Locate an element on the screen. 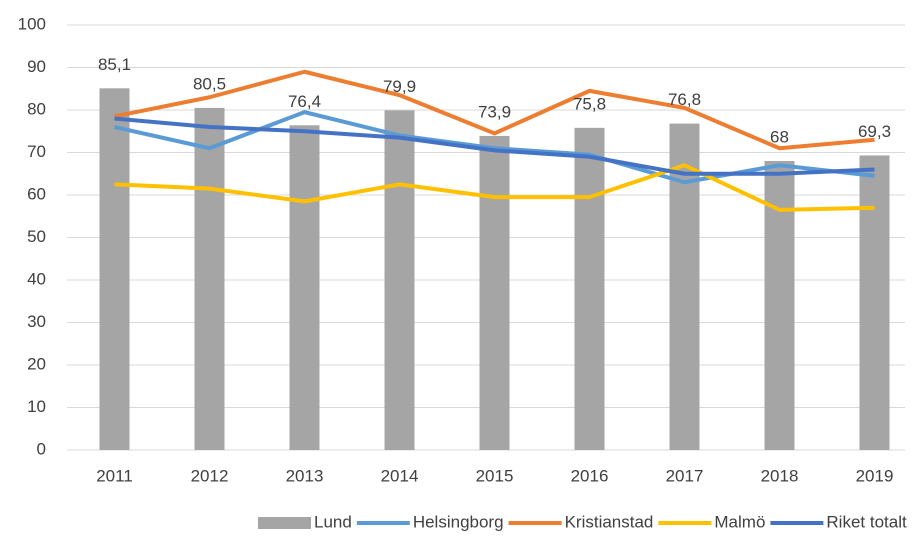  legend-label: Kristianstad is located at coordinates (609, 521).